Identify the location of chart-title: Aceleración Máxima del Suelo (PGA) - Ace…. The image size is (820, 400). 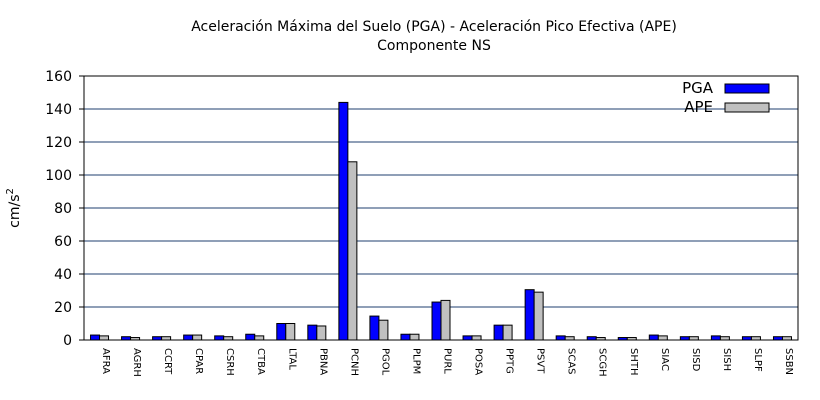
(434, 27).